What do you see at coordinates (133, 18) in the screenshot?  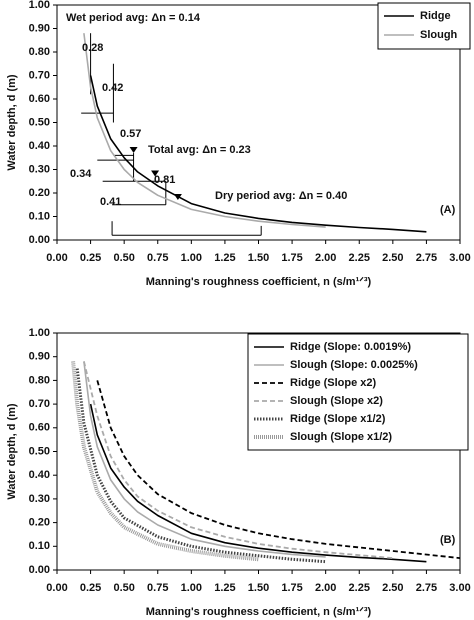 I see `annotation: Wet period avg: Δn = 0.14` at bounding box center [133, 18].